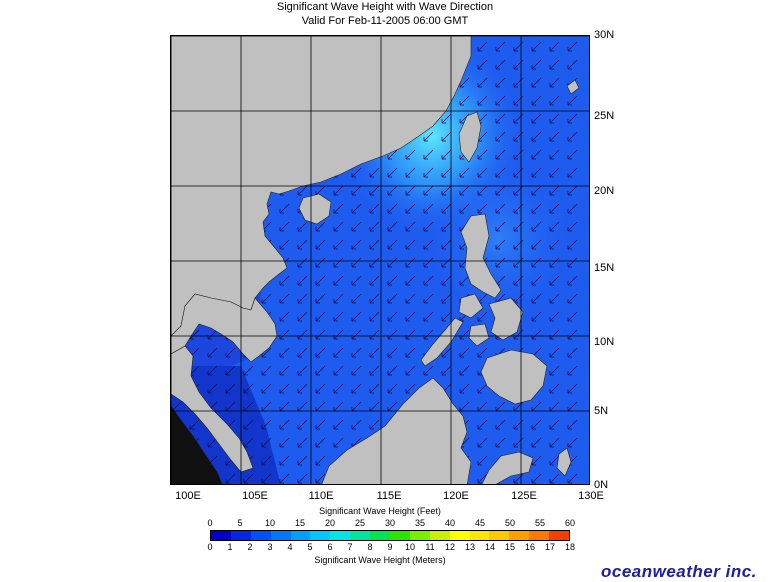 The width and height of the screenshot is (776, 582). Describe the element at coordinates (230, 547) in the screenshot. I see `meter-tick-label: 1` at that location.